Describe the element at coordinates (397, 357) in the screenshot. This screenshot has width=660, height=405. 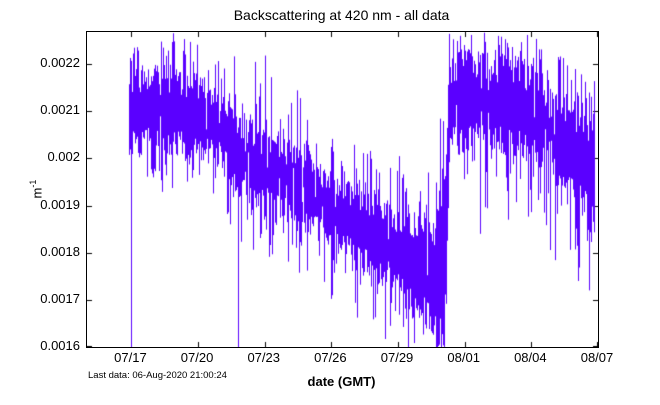
I see `x-tick-label: 07/29` at that location.